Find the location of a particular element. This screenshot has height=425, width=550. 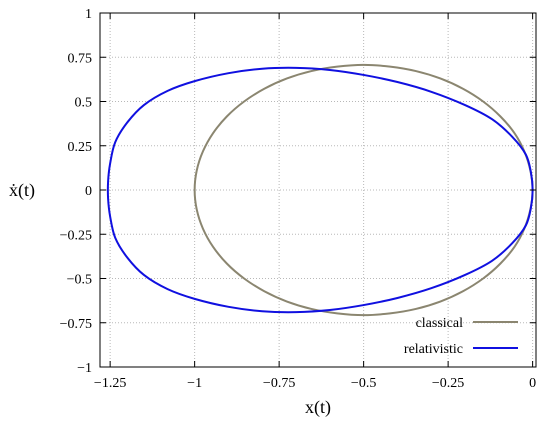

legend-label-relativistic: relativistic is located at coordinates (433, 349).